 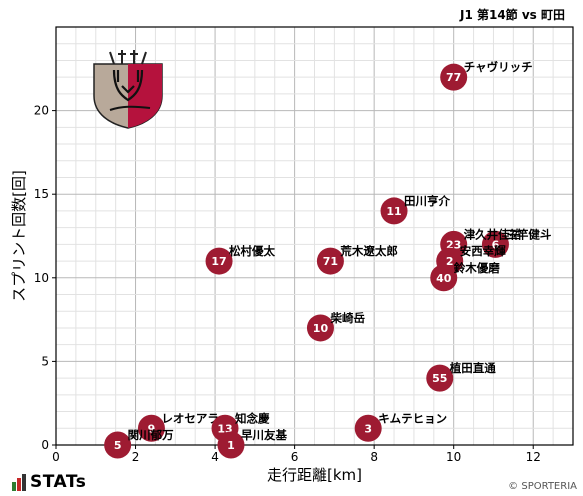 I want to click on data-point-number: 17, so click(x=218, y=261).